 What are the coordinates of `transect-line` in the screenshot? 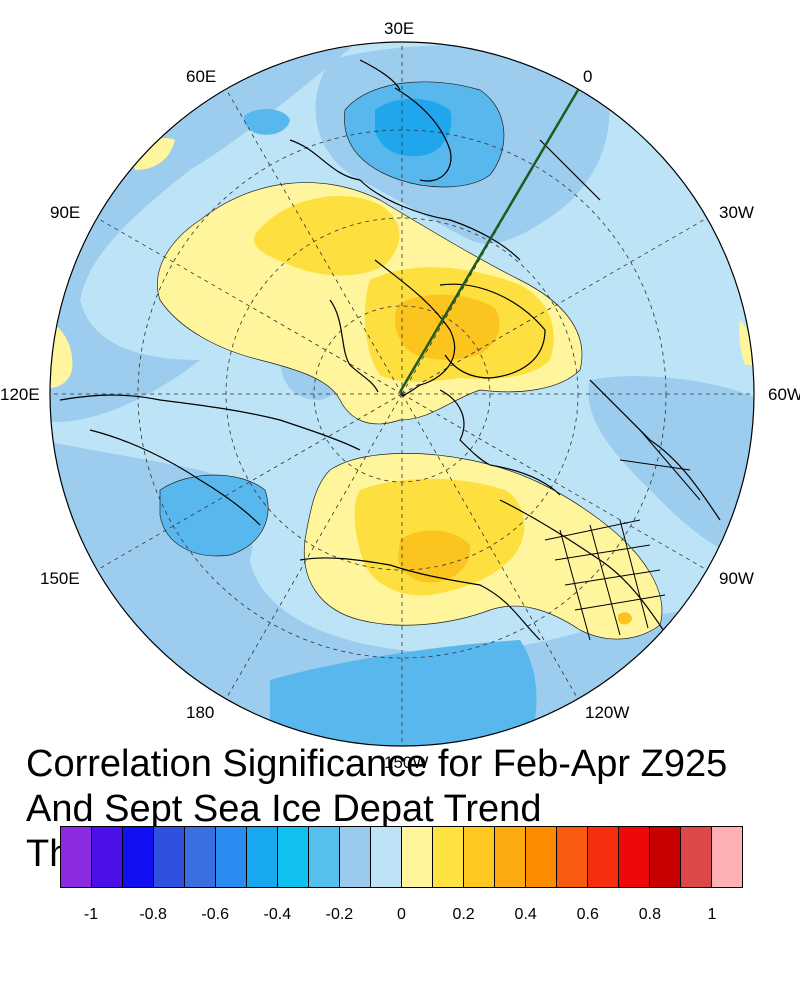 It's located at (489, 241).